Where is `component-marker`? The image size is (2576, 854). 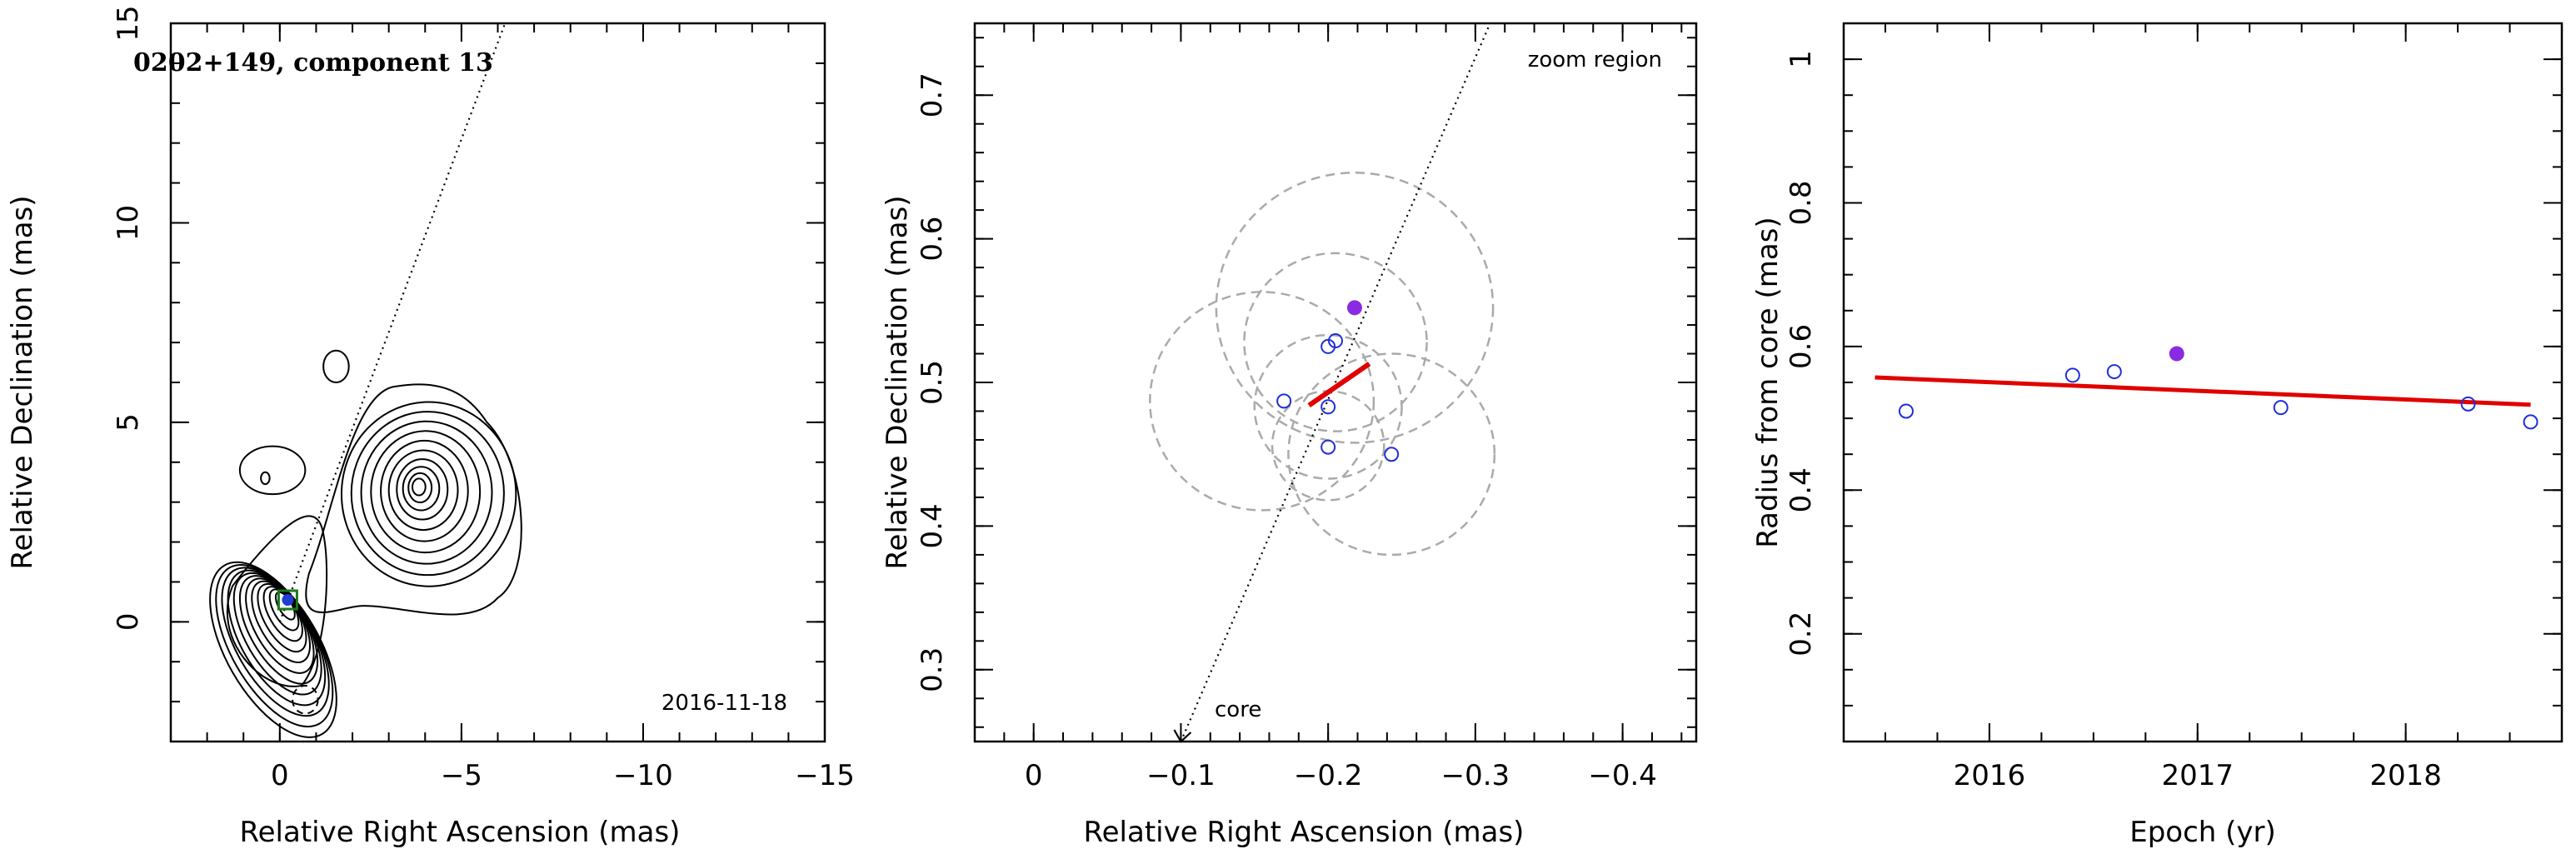
component-marker is located at coordinates (288, 599).